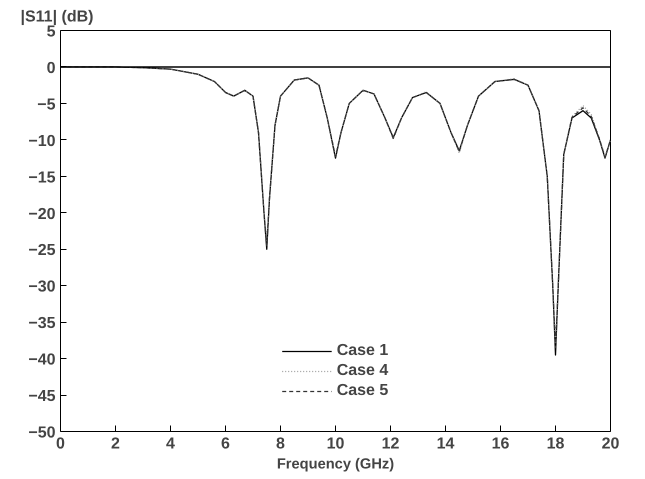 The height and width of the screenshot is (479, 645). I want to click on x-tick-label: 14, so click(445, 444).